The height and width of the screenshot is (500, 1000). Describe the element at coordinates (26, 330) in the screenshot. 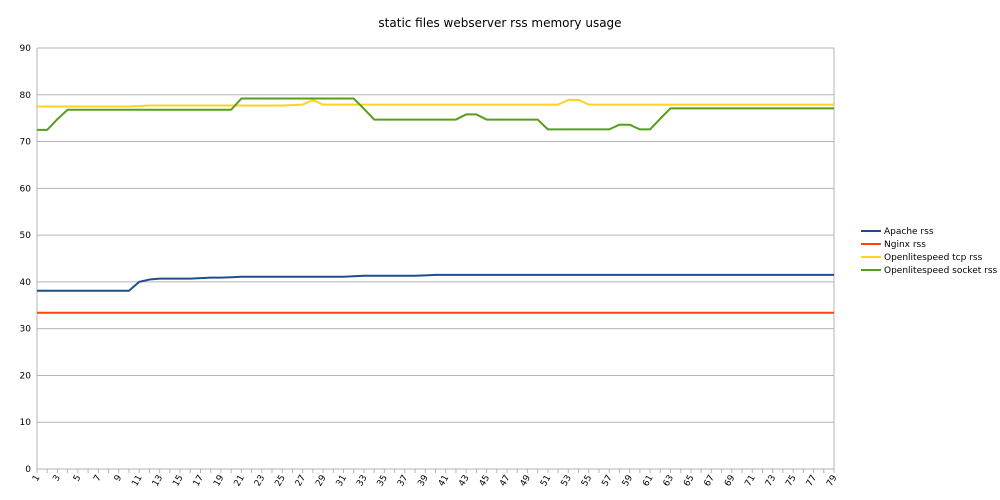

I see `y-tick-label: 30` at that location.